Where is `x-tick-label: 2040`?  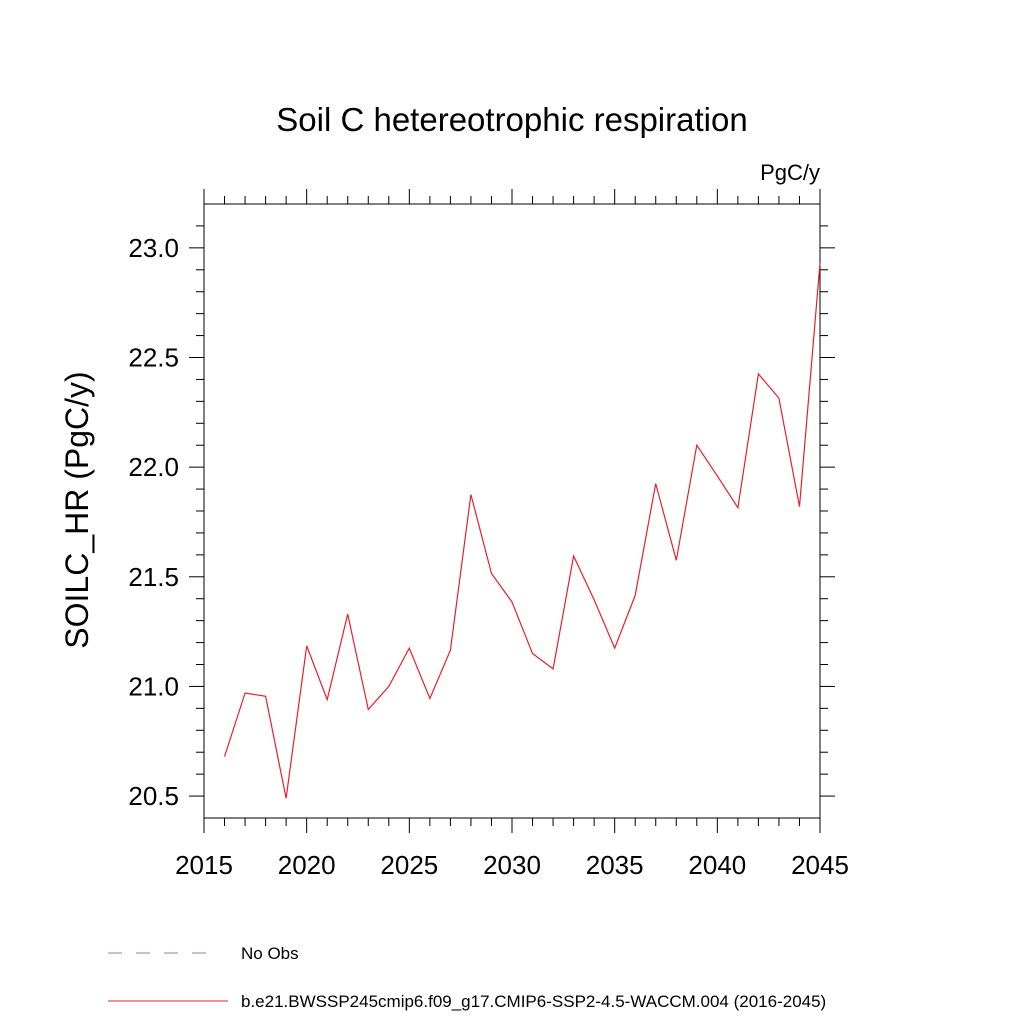
x-tick-label: 2040 is located at coordinates (717, 865).